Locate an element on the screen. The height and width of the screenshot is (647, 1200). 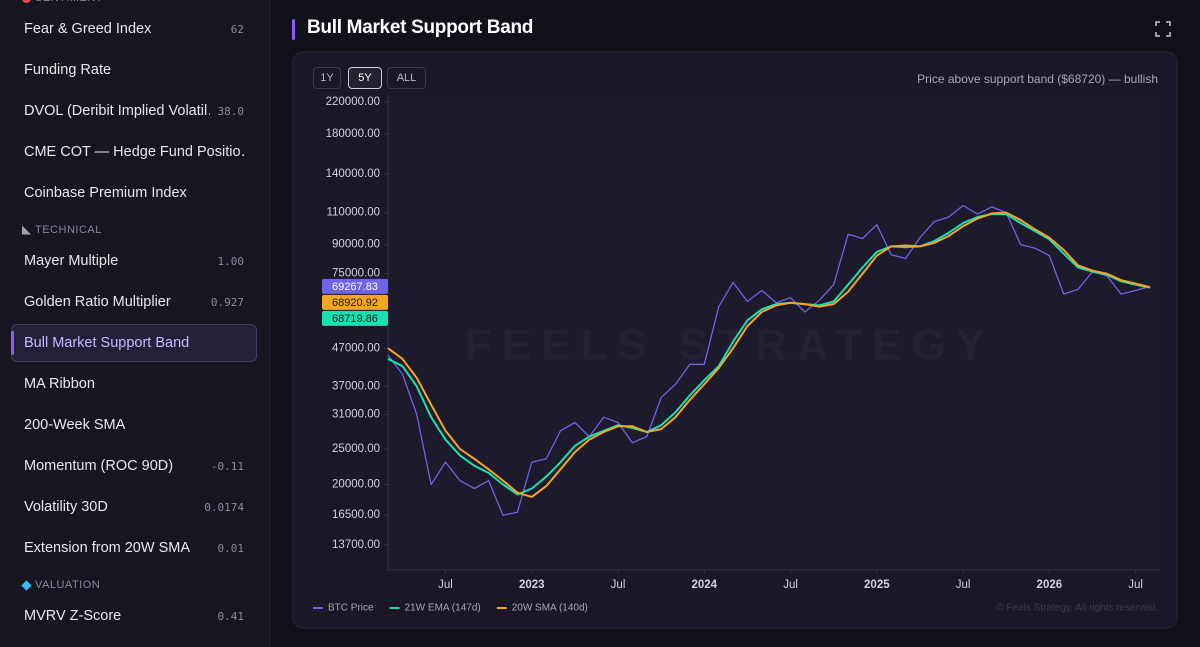
nav-item: Golden Ratio Multiplier 0.927 is located at coordinates (134, 302).